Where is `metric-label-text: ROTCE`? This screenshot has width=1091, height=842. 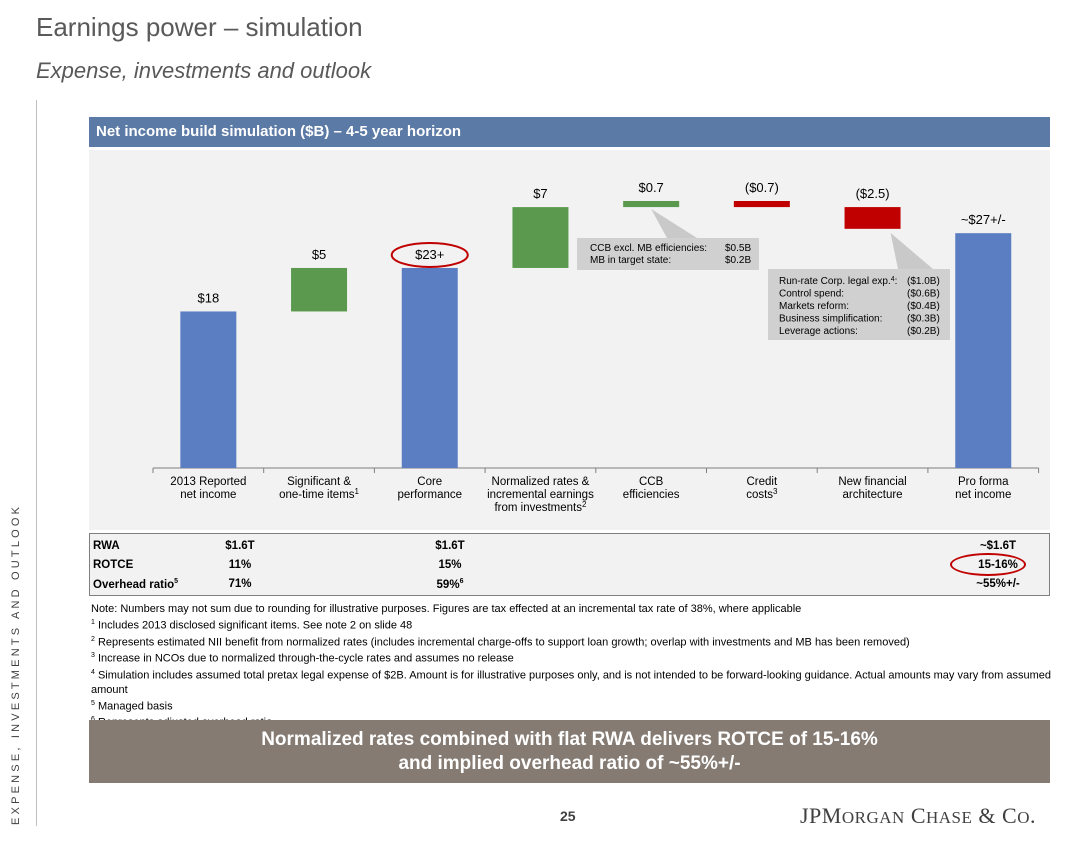 metric-label-text: ROTCE is located at coordinates (113, 565).